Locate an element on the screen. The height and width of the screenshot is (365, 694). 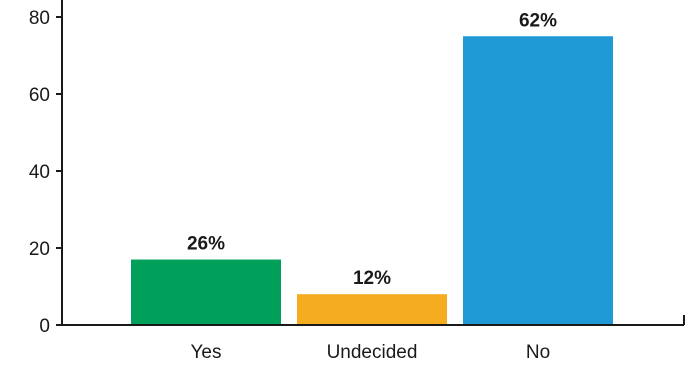
y-axis: 0 20 40 60 80 is located at coordinates (46, 168).